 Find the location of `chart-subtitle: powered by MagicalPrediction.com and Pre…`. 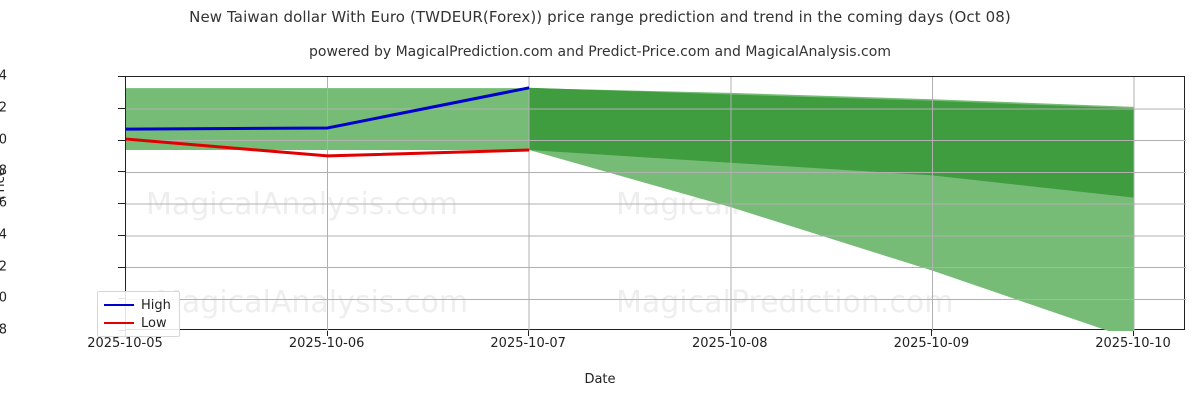

chart-subtitle: powered by MagicalPrediction.com and Pre… is located at coordinates (600, 52).